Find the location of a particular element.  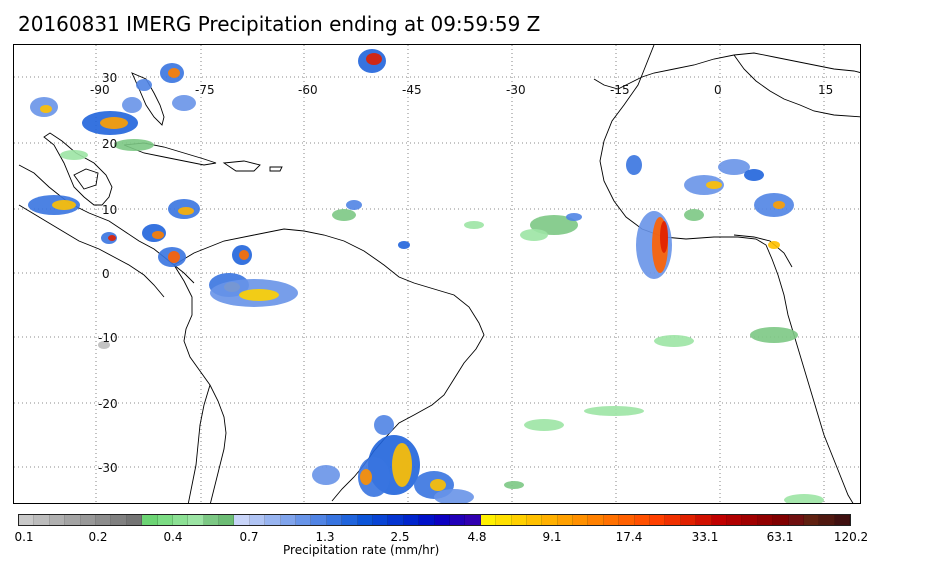

colorbar-label: Precipitation rate (mm/hr) is located at coordinates (361, 550).